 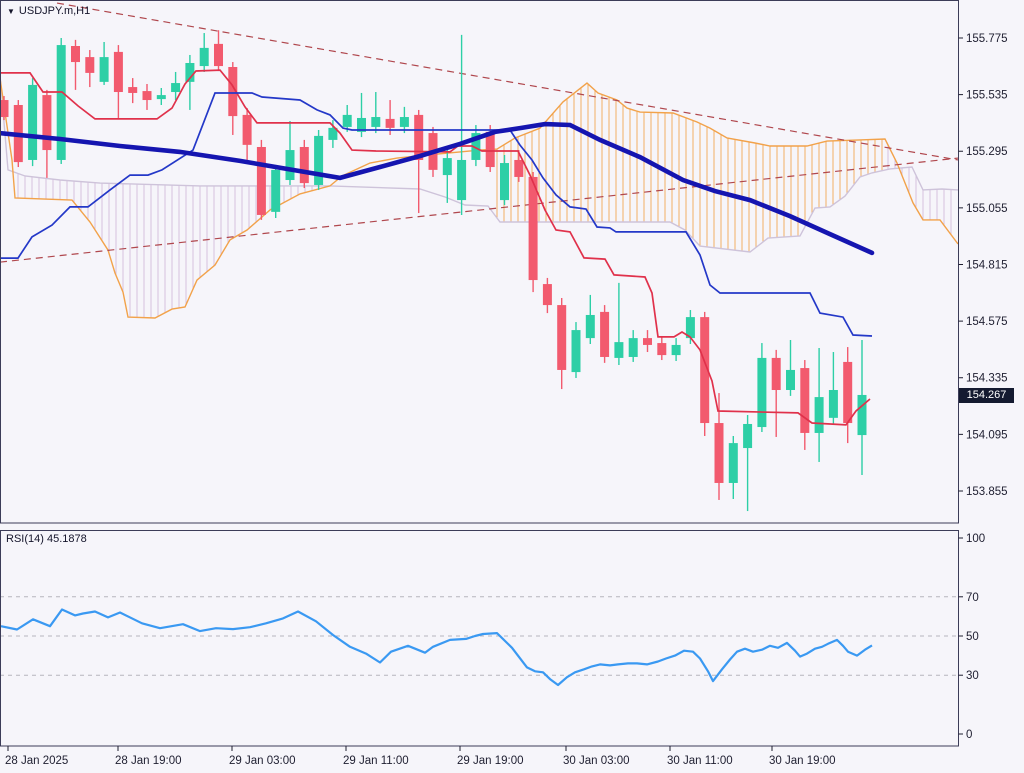 I want to click on ema-line, so click(x=437, y=188).